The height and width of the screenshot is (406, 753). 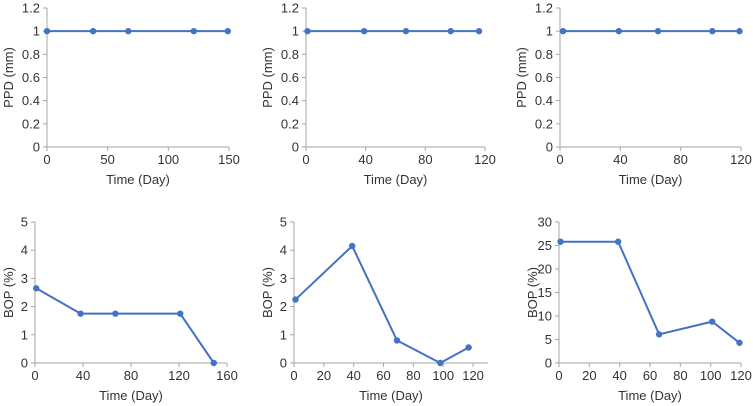 I want to click on x-tick-label: 50, so click(x=107, y=159).